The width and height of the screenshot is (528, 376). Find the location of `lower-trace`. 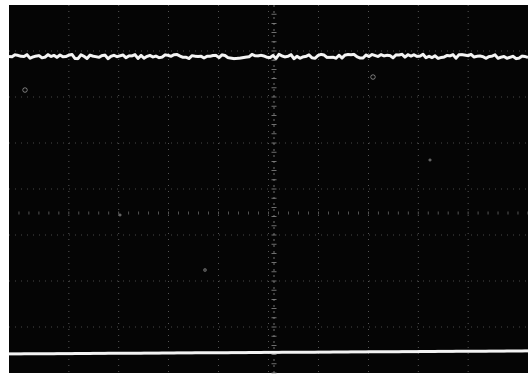

lower-trace is located at coordinates (268, 352).